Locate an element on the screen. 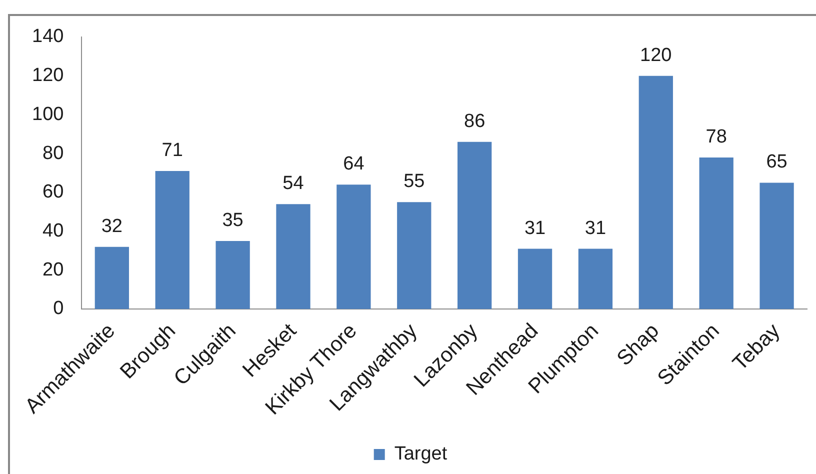  y-tick-label: 80 is located at coordinates (53, 153).